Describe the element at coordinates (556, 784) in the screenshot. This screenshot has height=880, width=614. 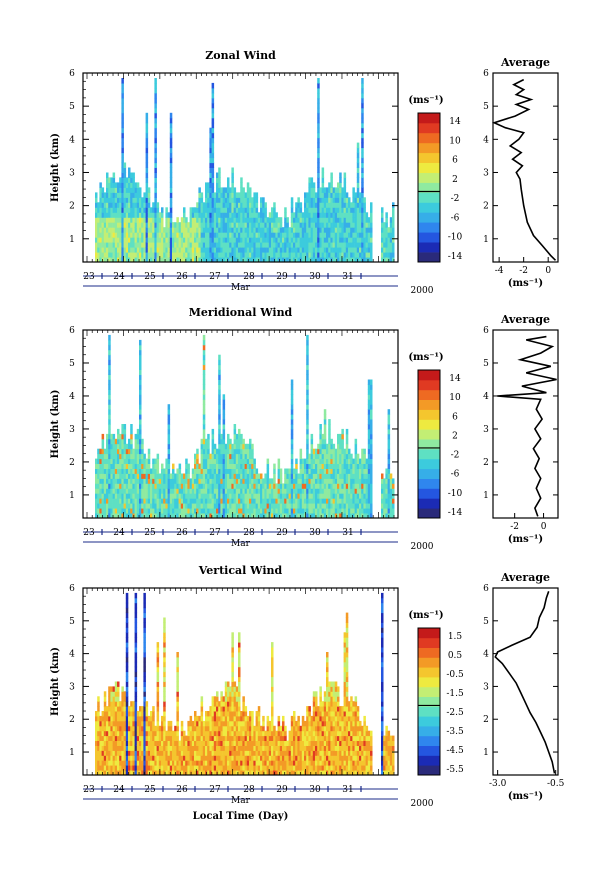
I see `average-x-label: -0.5` at that location.